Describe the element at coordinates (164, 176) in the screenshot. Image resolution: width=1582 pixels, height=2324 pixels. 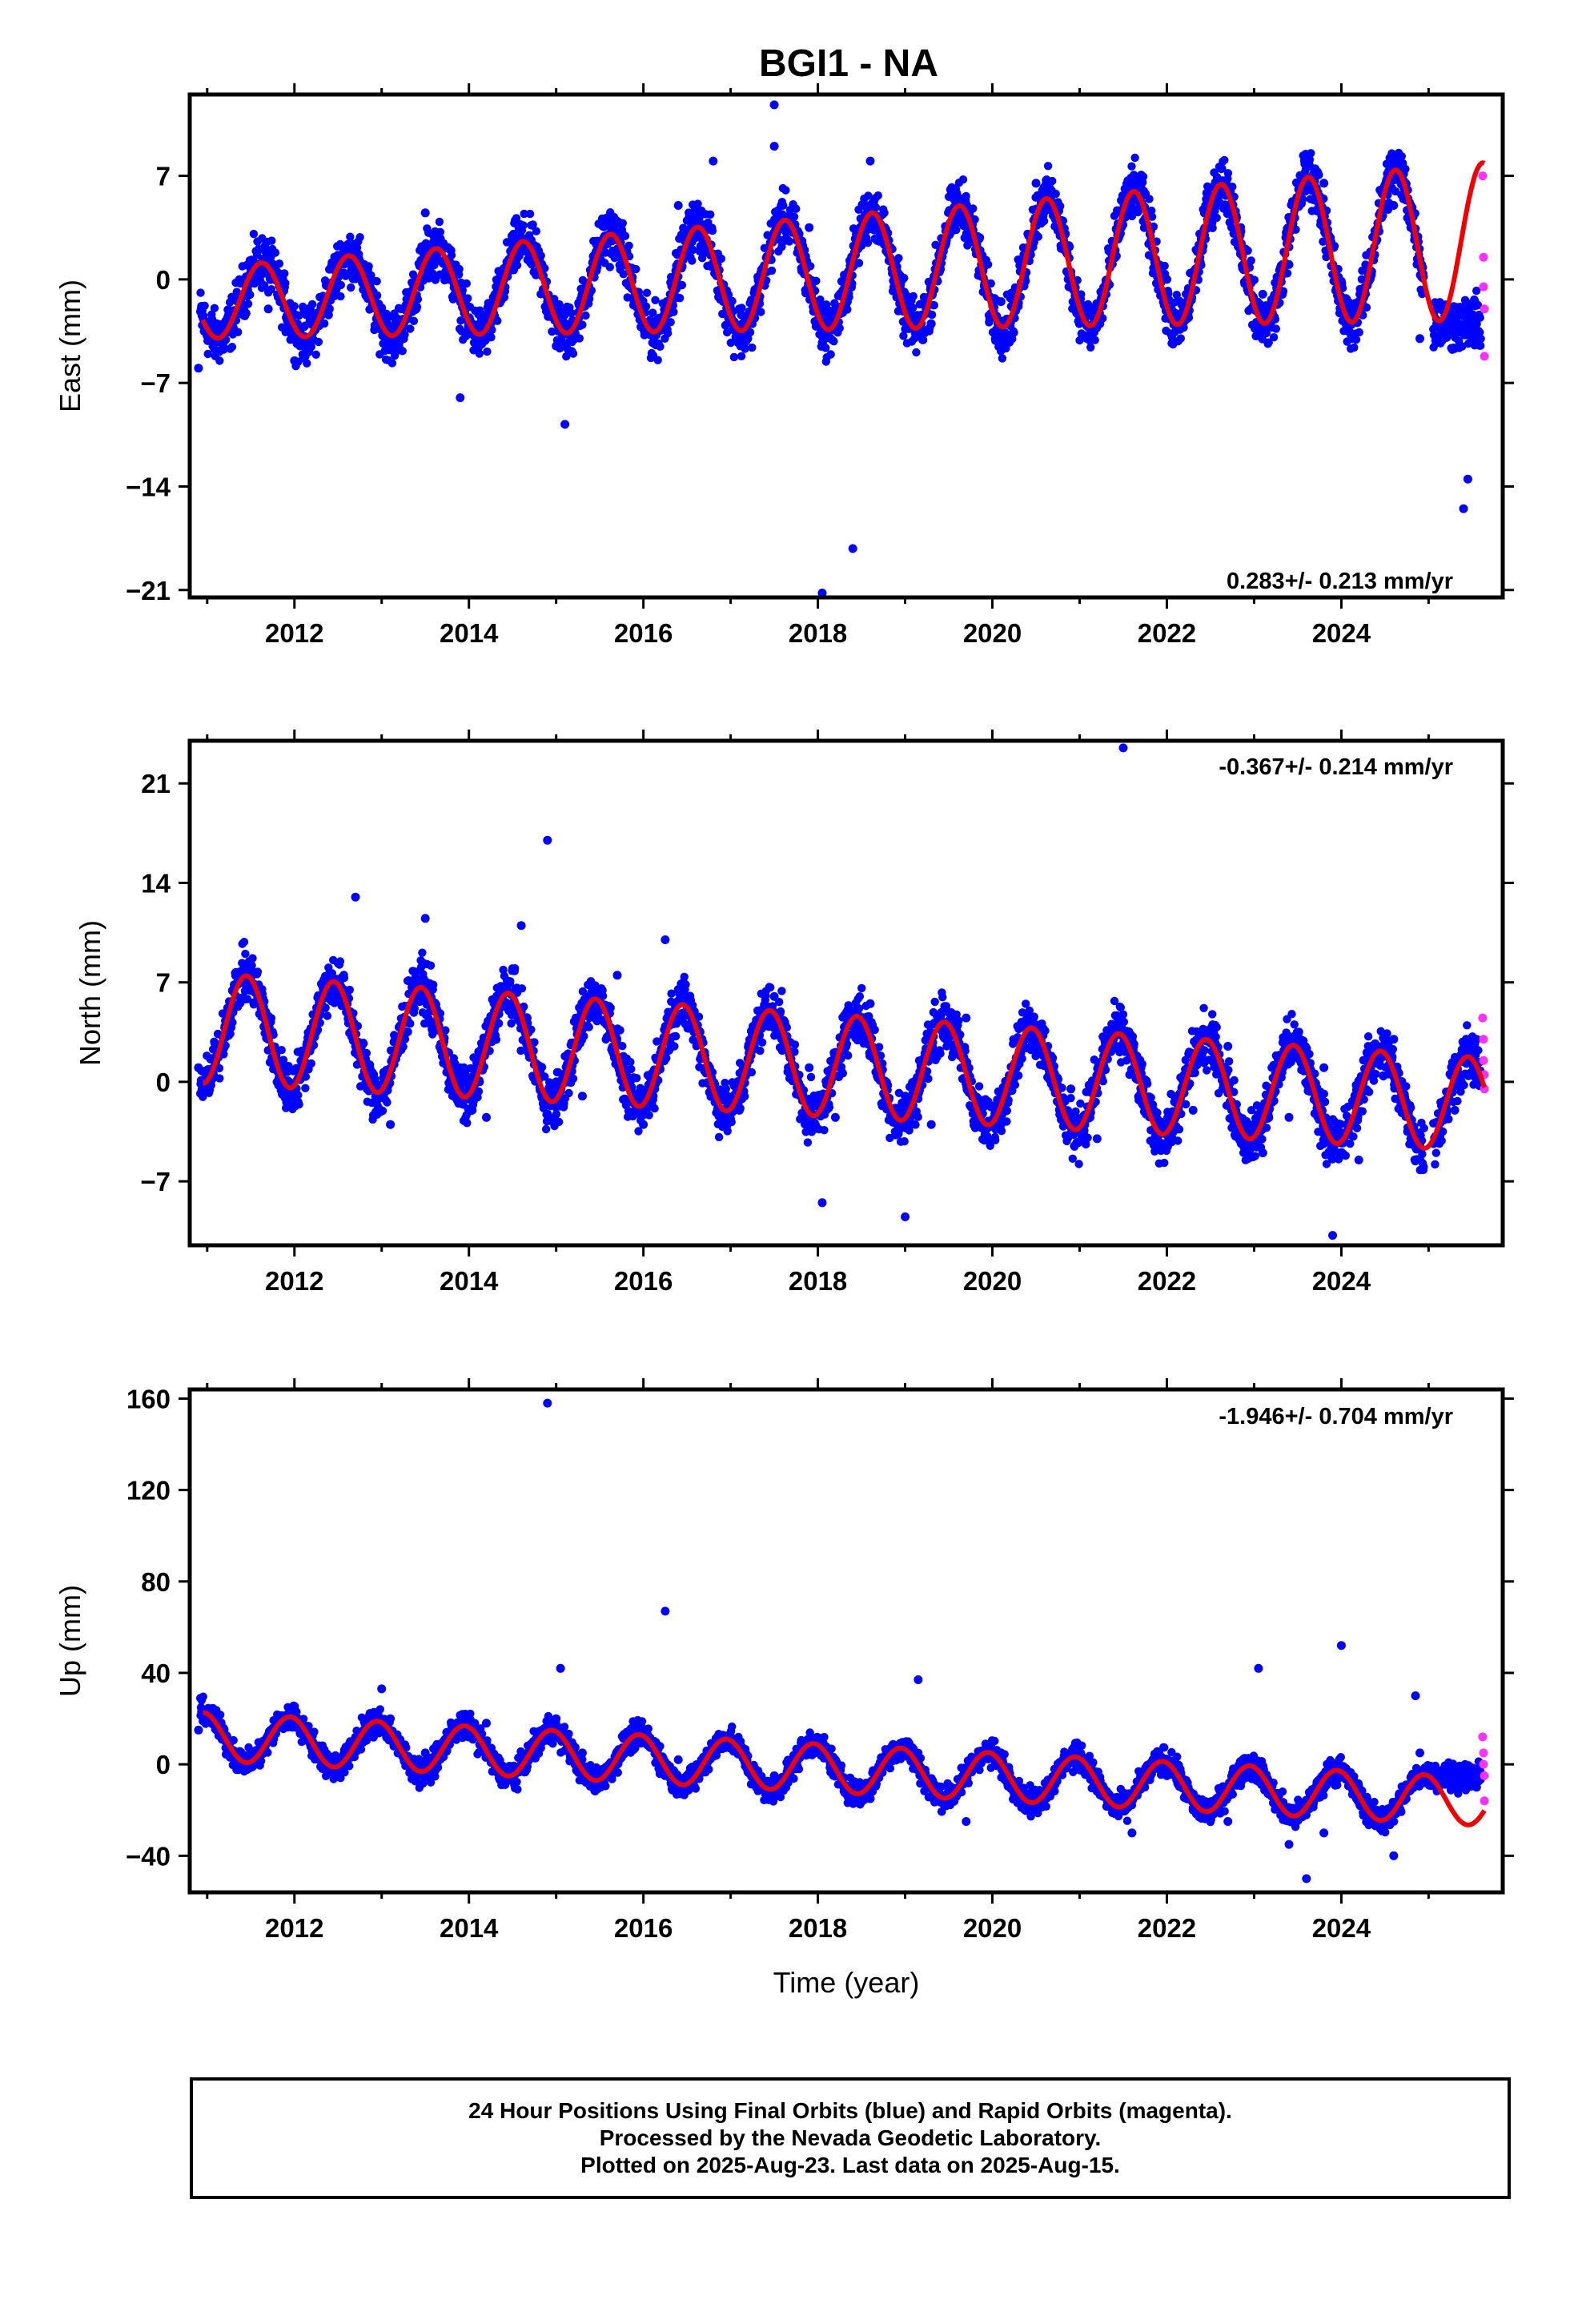
I see `y-tick-label: 7` at that location.